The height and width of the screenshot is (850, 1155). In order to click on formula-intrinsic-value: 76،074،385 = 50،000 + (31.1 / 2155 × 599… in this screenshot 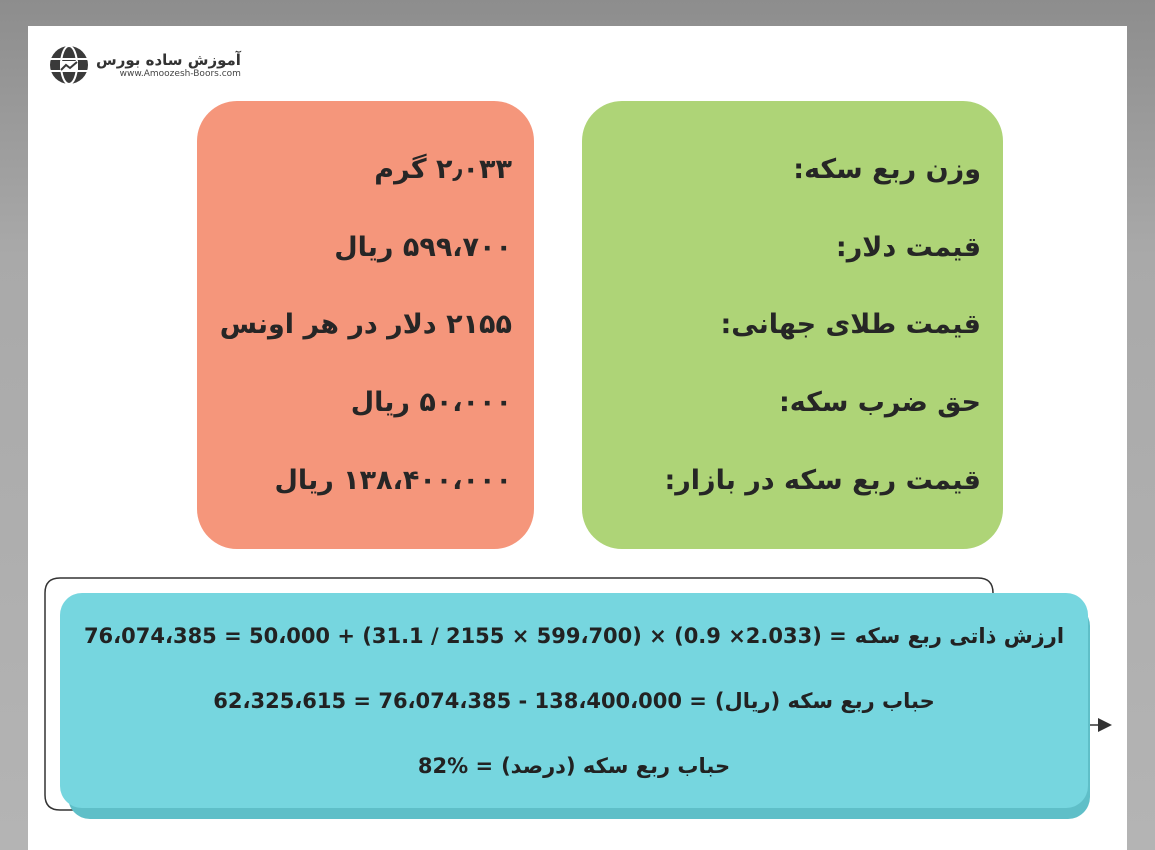, I will do `click(574, 636)`.